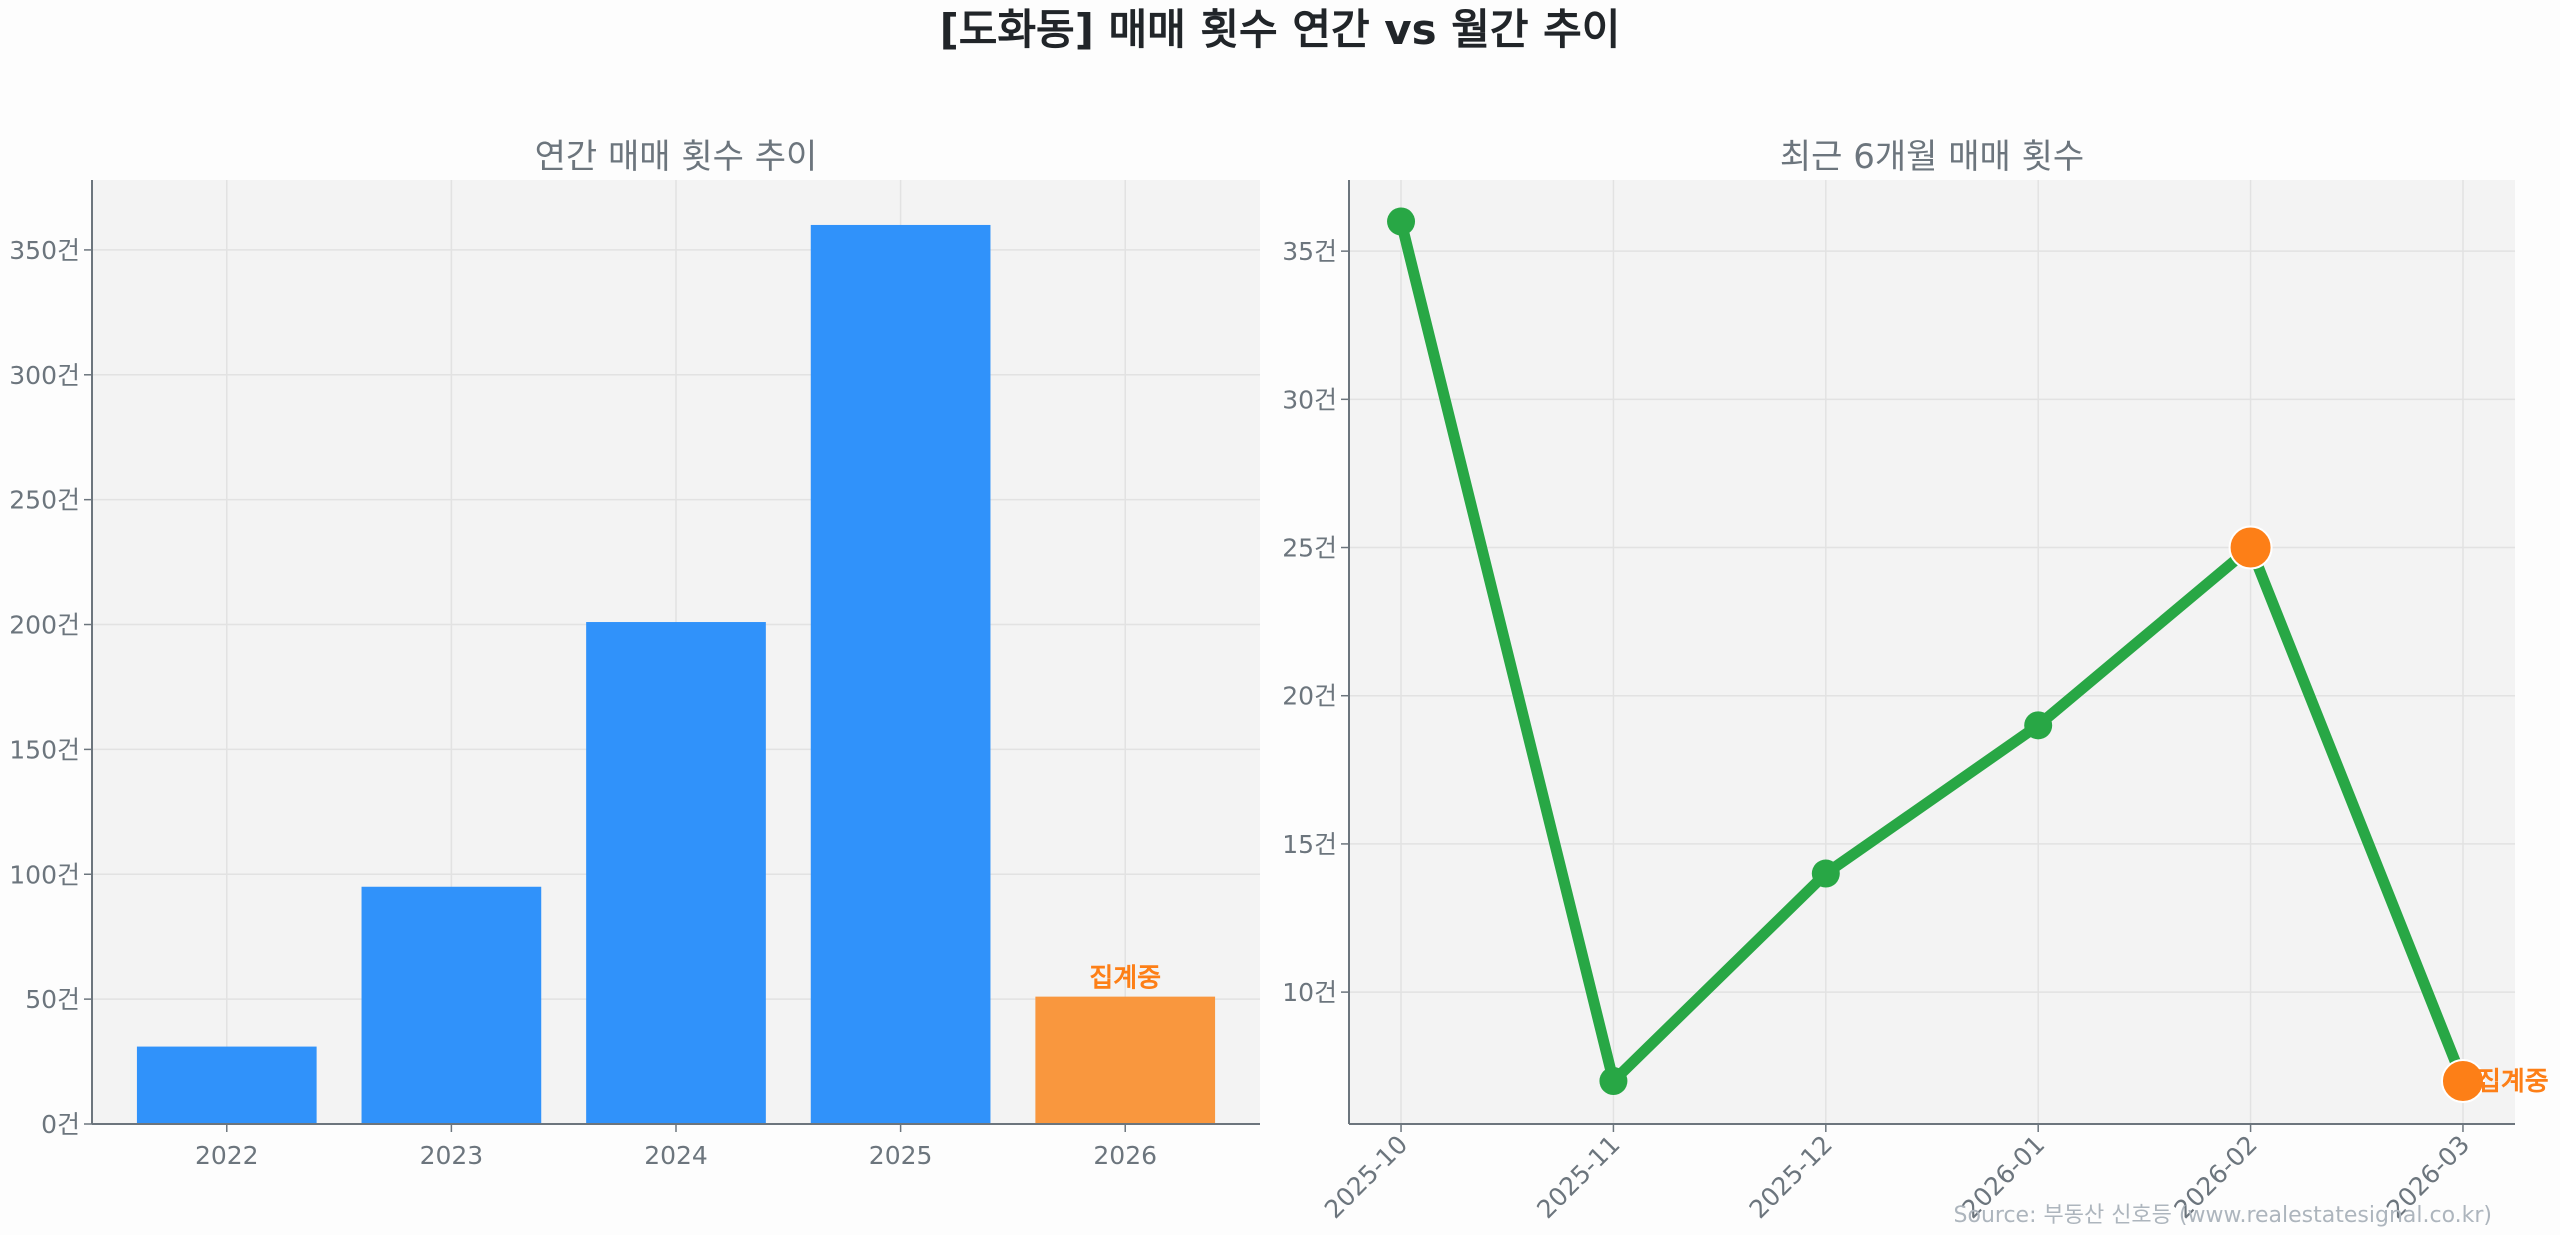 The width and height of the screenshot is (2560, 1235). What do you see at coordinates (1309, 844) in the screenshot?
I see `y-tick-label: 15건` at bounding box center [1309, 844].